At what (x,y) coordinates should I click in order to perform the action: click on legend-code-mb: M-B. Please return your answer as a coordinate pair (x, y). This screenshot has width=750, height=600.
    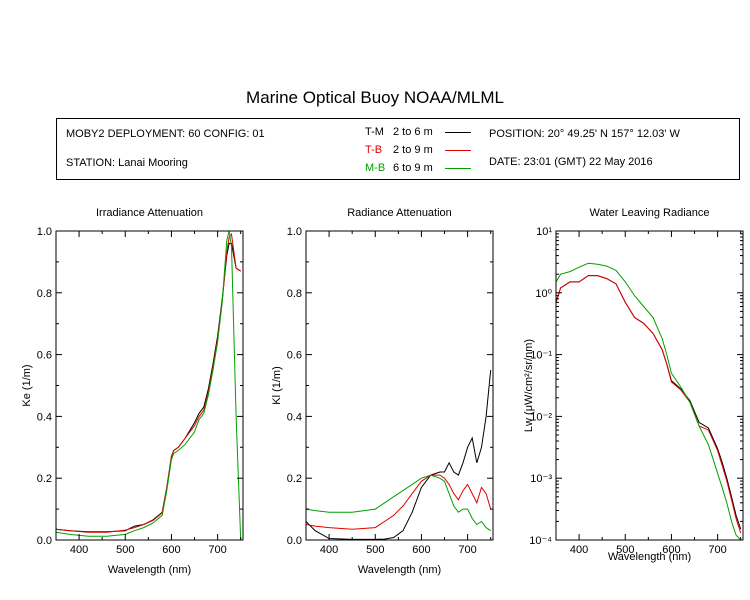
    Looking at the image, I should click on (375, 168).